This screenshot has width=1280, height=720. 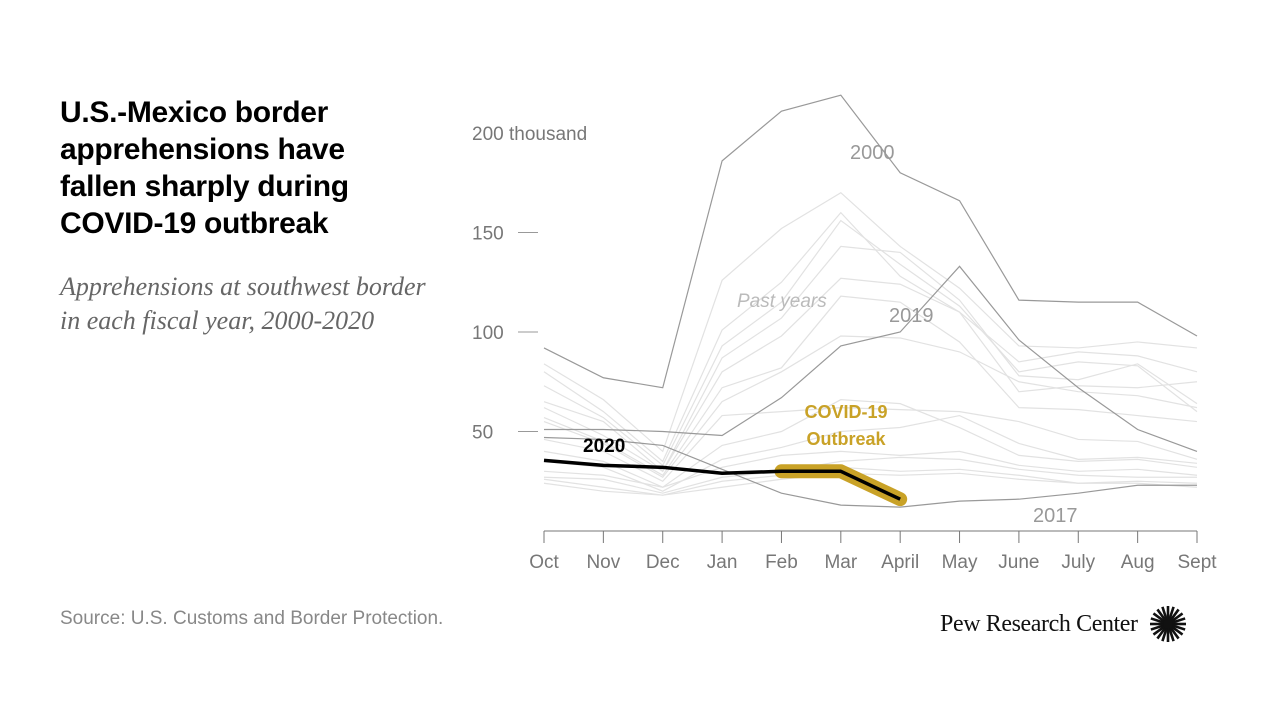 What do you see at coordinates (1039, 623) in the screenshot?
I see `logo-text: Pew Research Center` at bounding box center [1039, 623].